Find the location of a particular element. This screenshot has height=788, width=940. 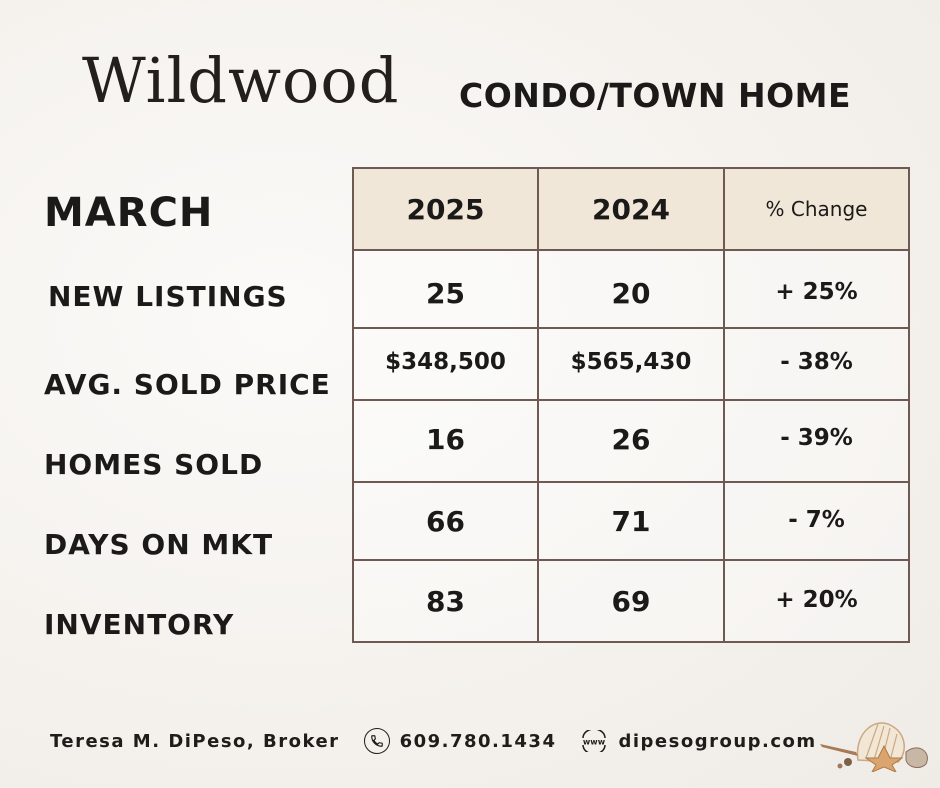

globe-icon: www is located at coordinates (594, 741).